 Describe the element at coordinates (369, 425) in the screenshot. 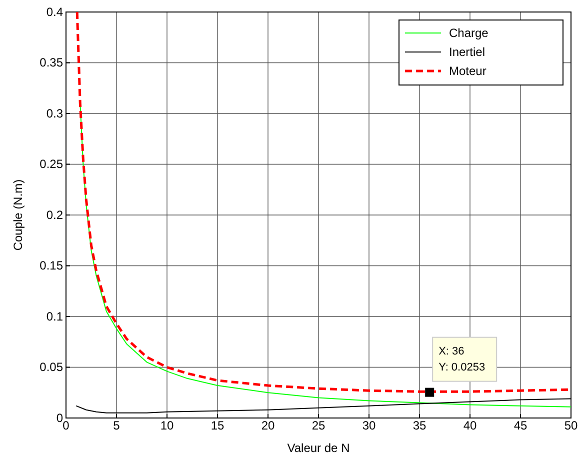

I see `x-tick-label: 30` at that location.